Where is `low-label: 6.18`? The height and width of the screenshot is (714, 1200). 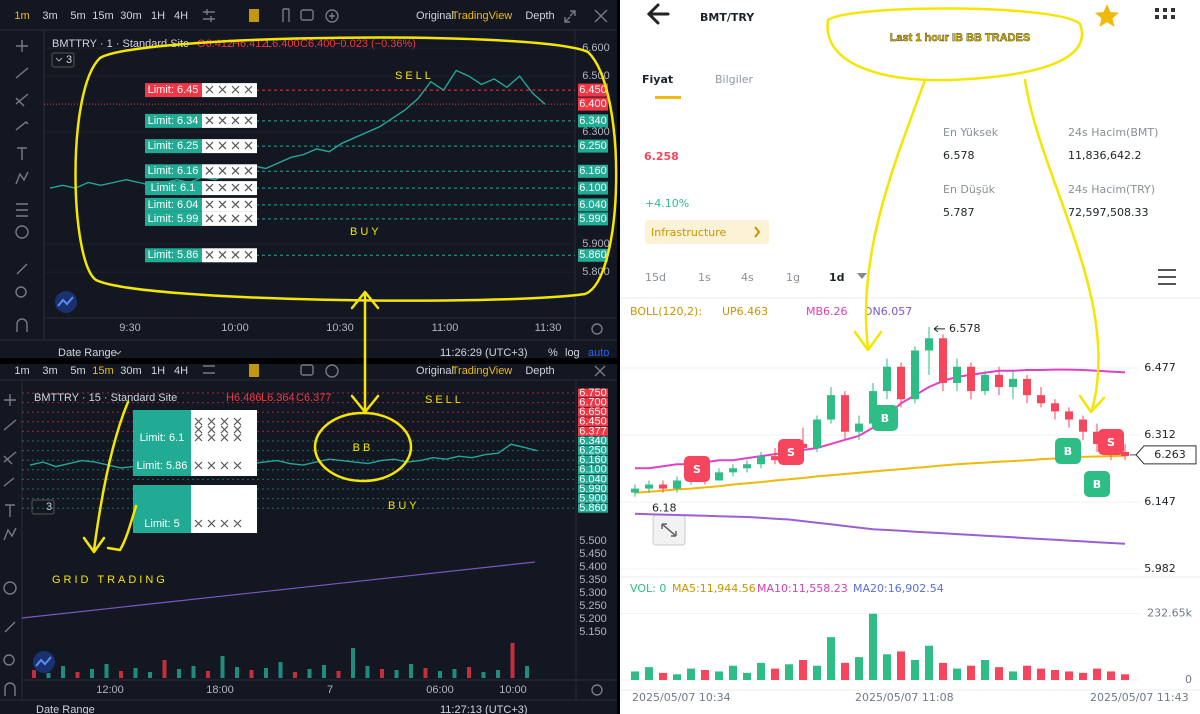
low-label: 6.18 is located at coordinates (664, 508).